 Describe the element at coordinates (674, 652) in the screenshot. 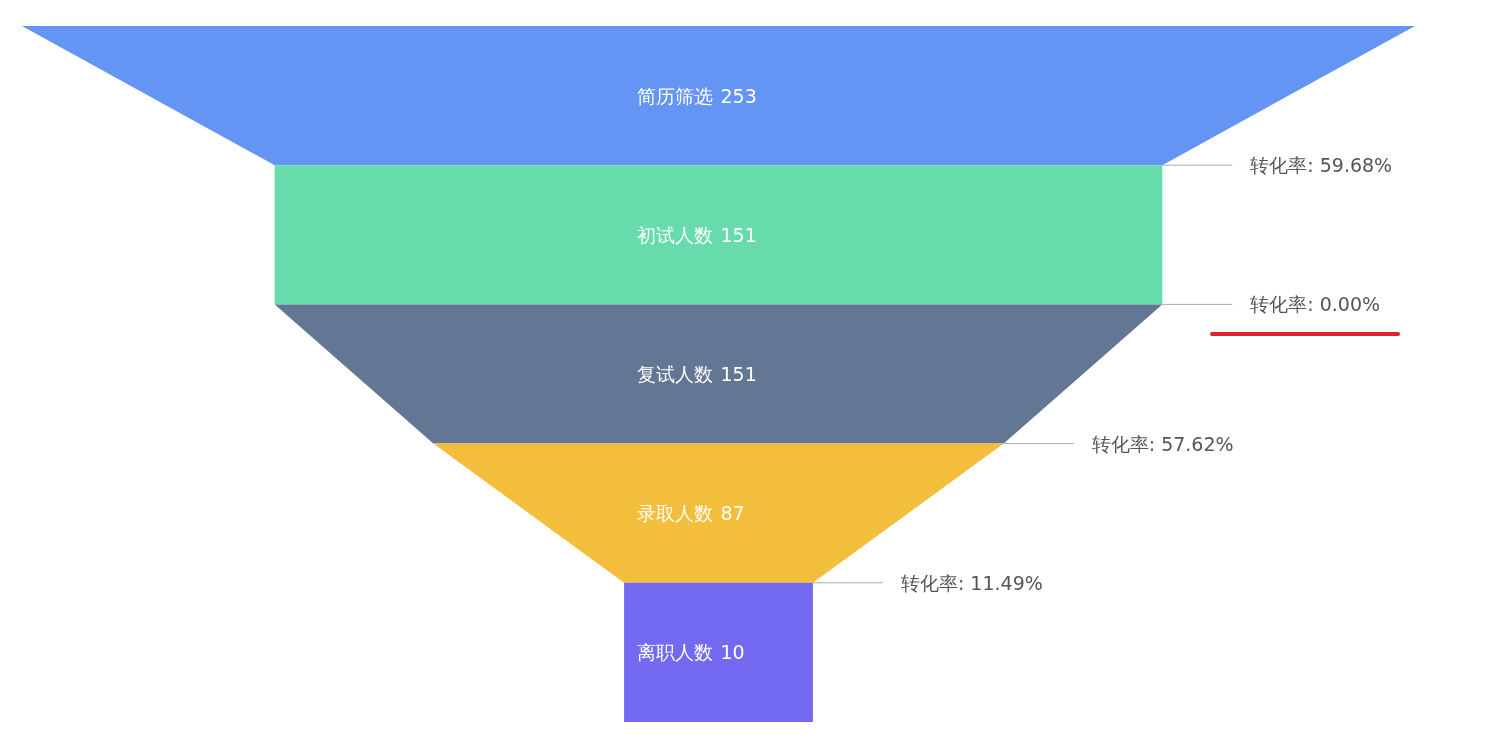

I see `category-label: 离职人数` at that location.